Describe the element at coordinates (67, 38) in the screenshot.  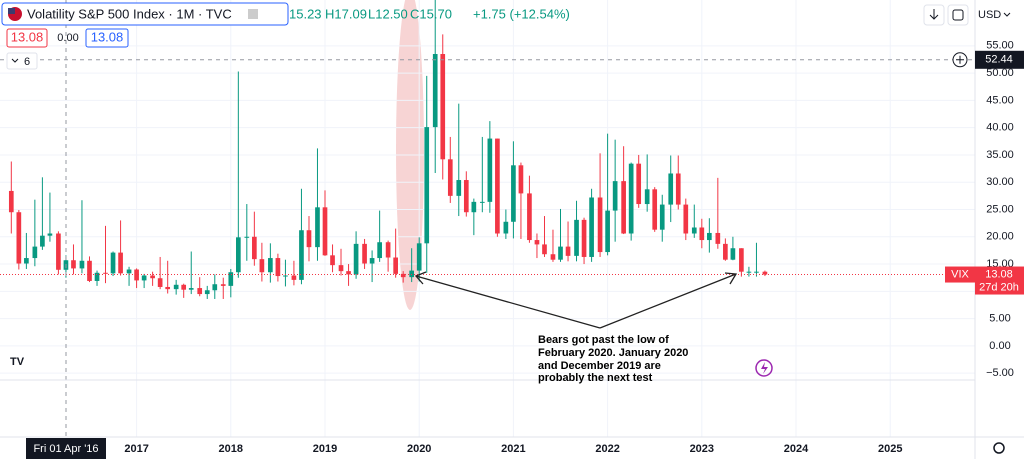
I see `spread: 0.00` at that location.